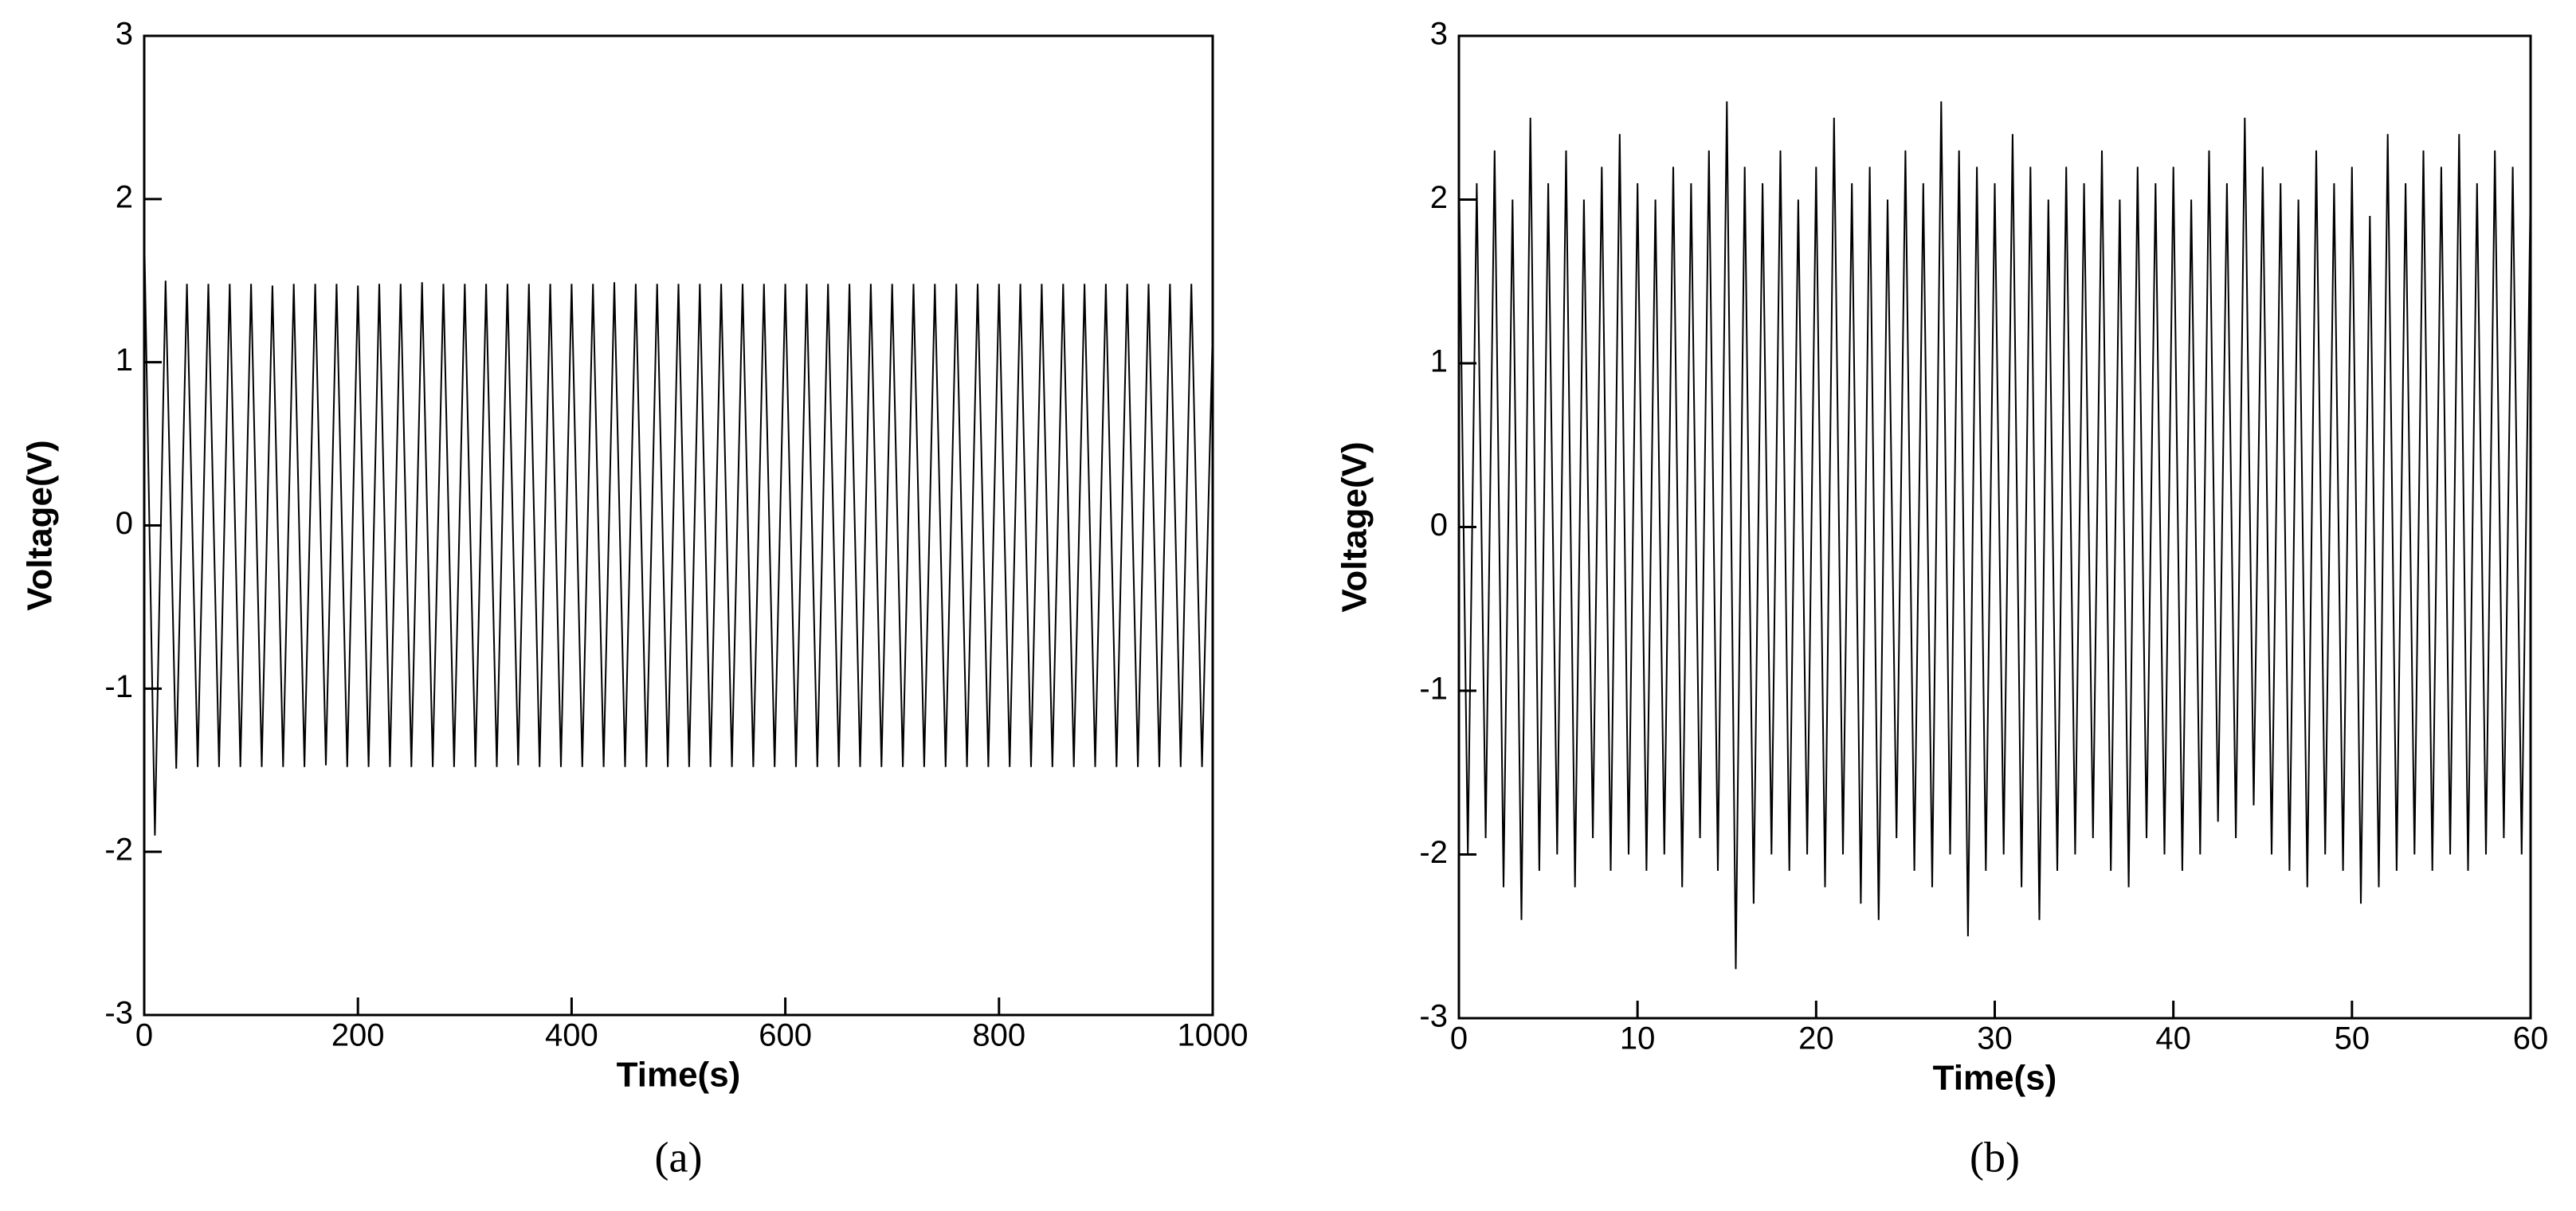 This screenshot has width=2576, height=1211. I want to click on x-tick-label: 30, so click(1995, 1038).